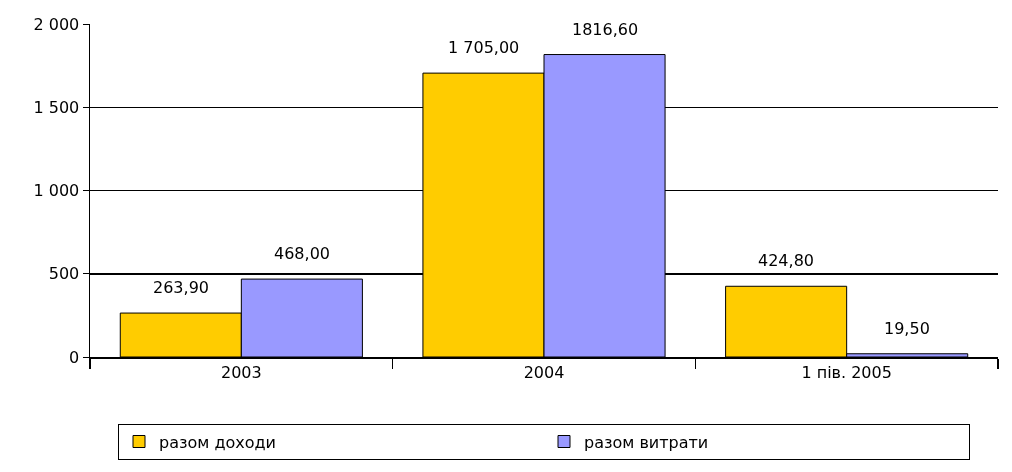 The width and height of the screenshot is (1012, 472). What do you see at coordinates (646, 442) in the screenshot?
I see `legend-label: разом витрати` at bounding box center [646, 442].